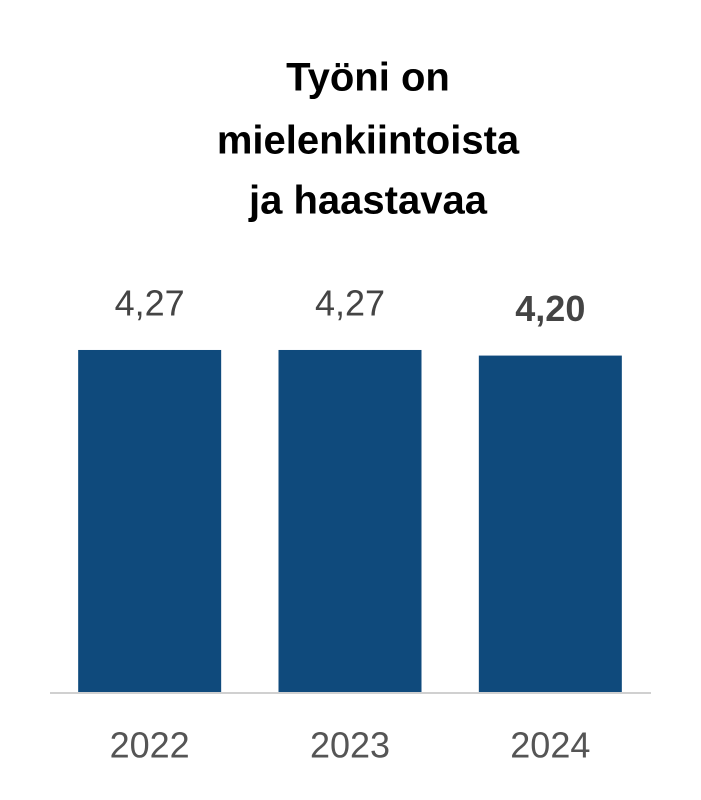  Describe the element at coordinates (368, 78) in the screenshot. I see `chart-title: Työni on` at that location.